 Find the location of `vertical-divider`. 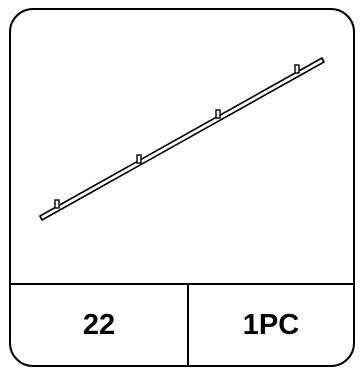

vertical-divider is located at coordinates (188, 325).